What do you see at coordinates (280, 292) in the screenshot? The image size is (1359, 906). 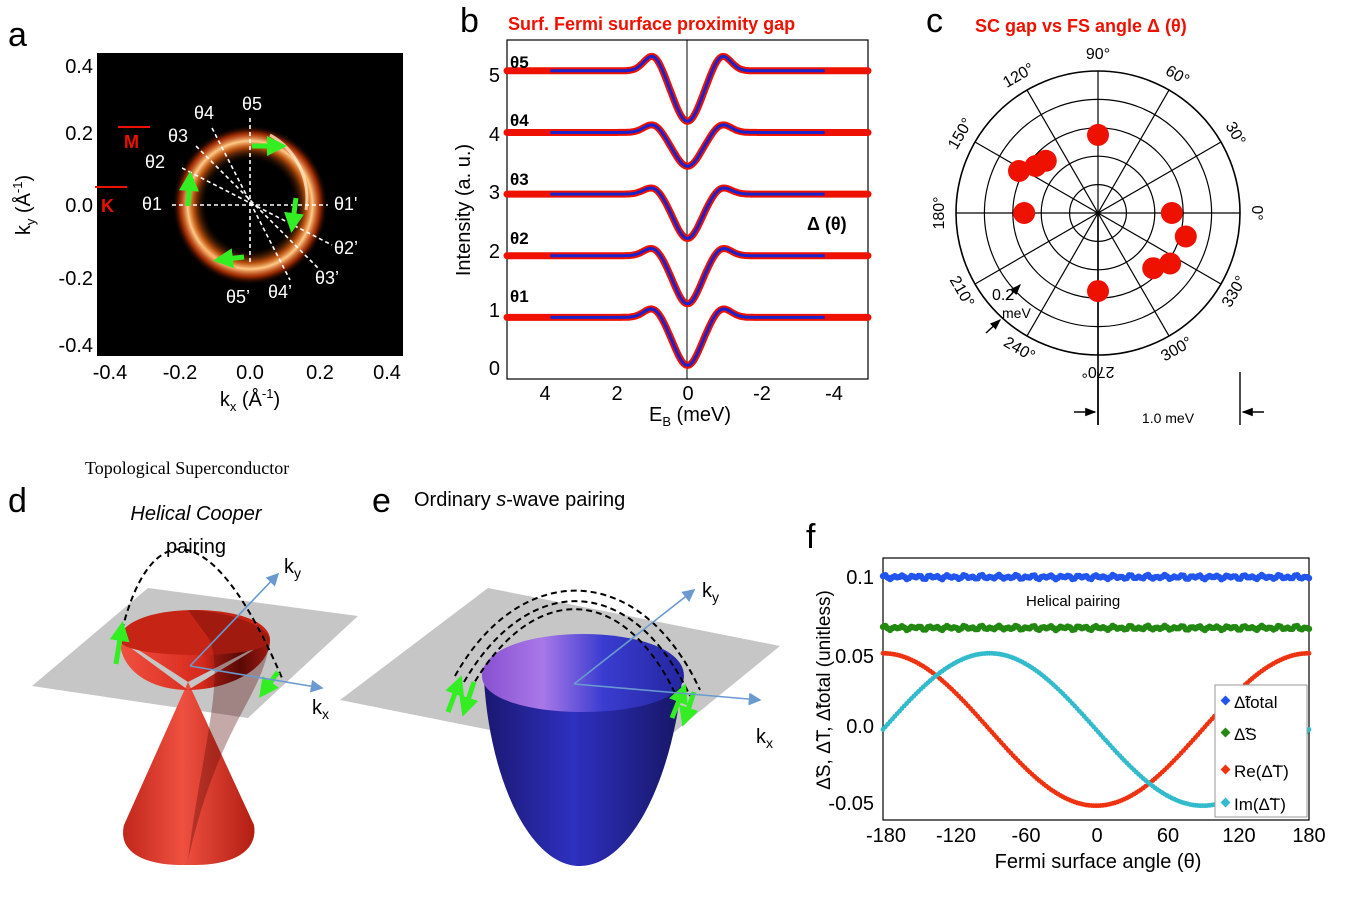 I see `theta-label-4-prime: θ4’` at bounding box center [280, 292].